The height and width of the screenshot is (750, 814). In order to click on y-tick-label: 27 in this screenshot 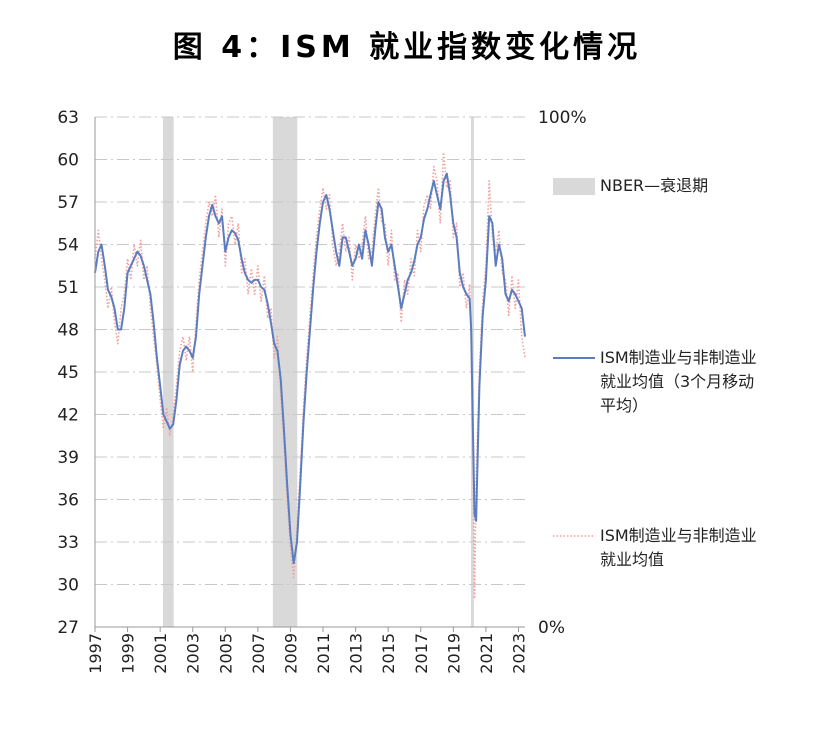, I will do `click(68, 628)`.